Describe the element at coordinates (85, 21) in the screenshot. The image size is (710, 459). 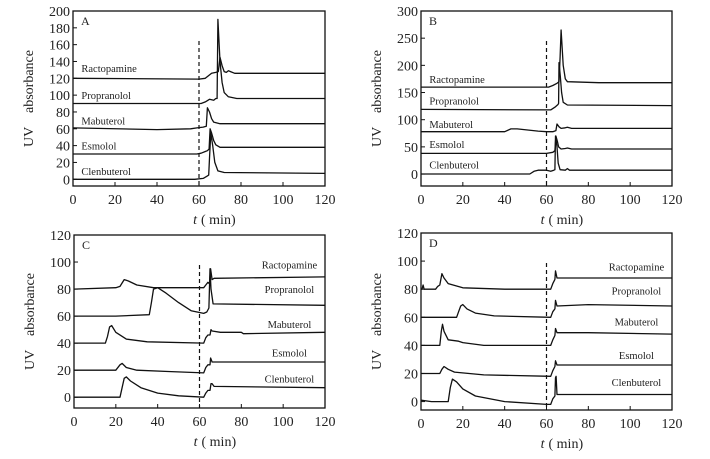
I see `panel-letter: A` at that location.